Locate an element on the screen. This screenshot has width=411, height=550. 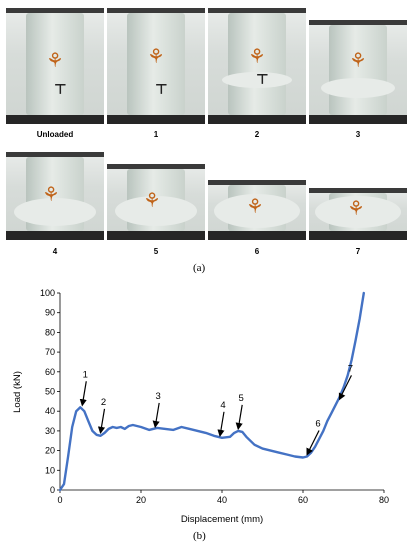
y-tick-label: 70 is located at coordinates (50, 352).